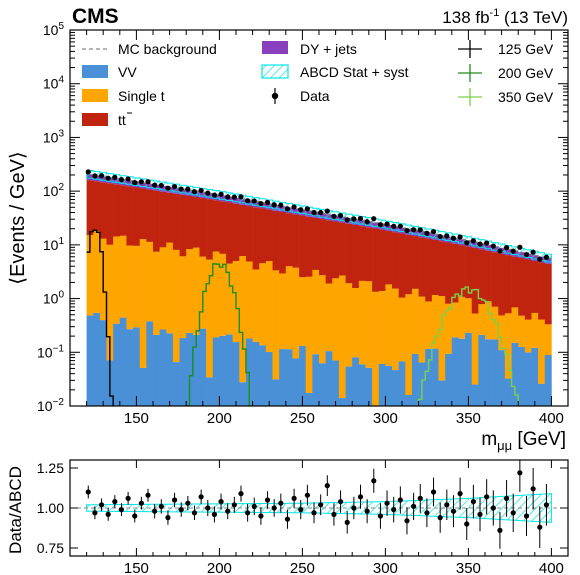 The height and width of the screenshot is (575, 580). Describe the element at coordinates (167, 49) in the screenshot. I see `legend-label-mc: MC background` at that location.